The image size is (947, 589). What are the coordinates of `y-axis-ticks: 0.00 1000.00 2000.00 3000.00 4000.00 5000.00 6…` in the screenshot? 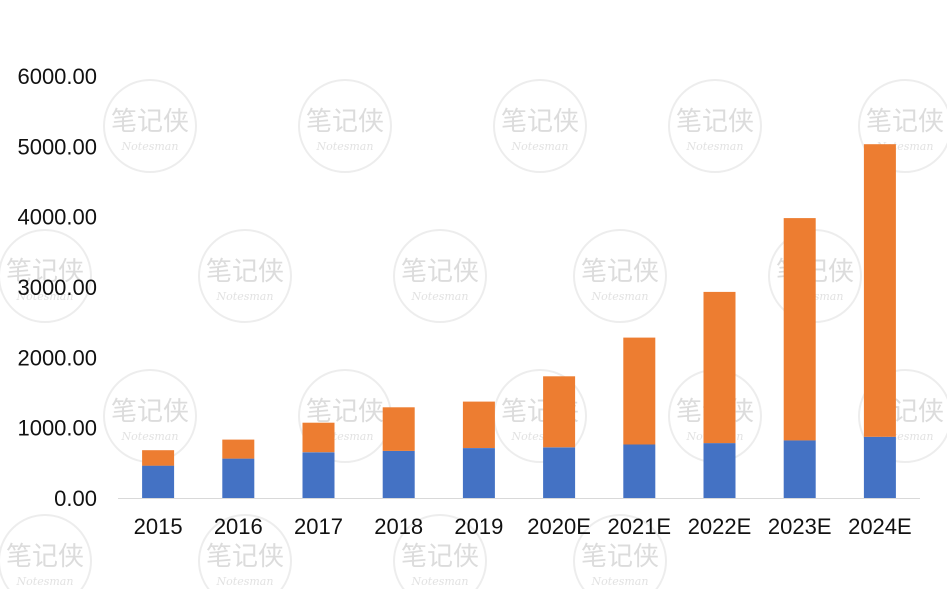 It's located at (57, 287).